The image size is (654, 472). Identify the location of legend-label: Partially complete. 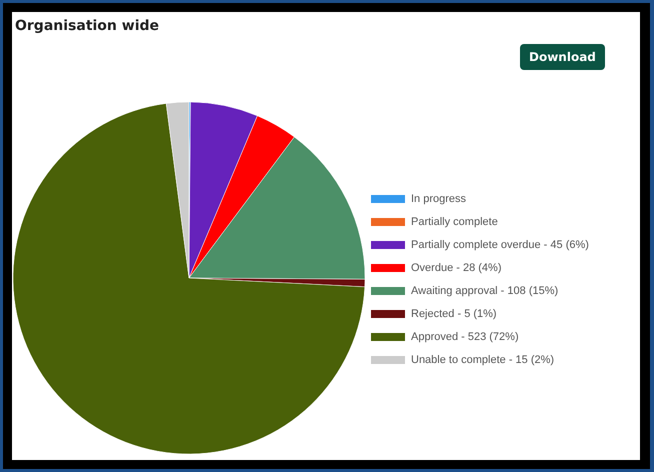
(454, 222).